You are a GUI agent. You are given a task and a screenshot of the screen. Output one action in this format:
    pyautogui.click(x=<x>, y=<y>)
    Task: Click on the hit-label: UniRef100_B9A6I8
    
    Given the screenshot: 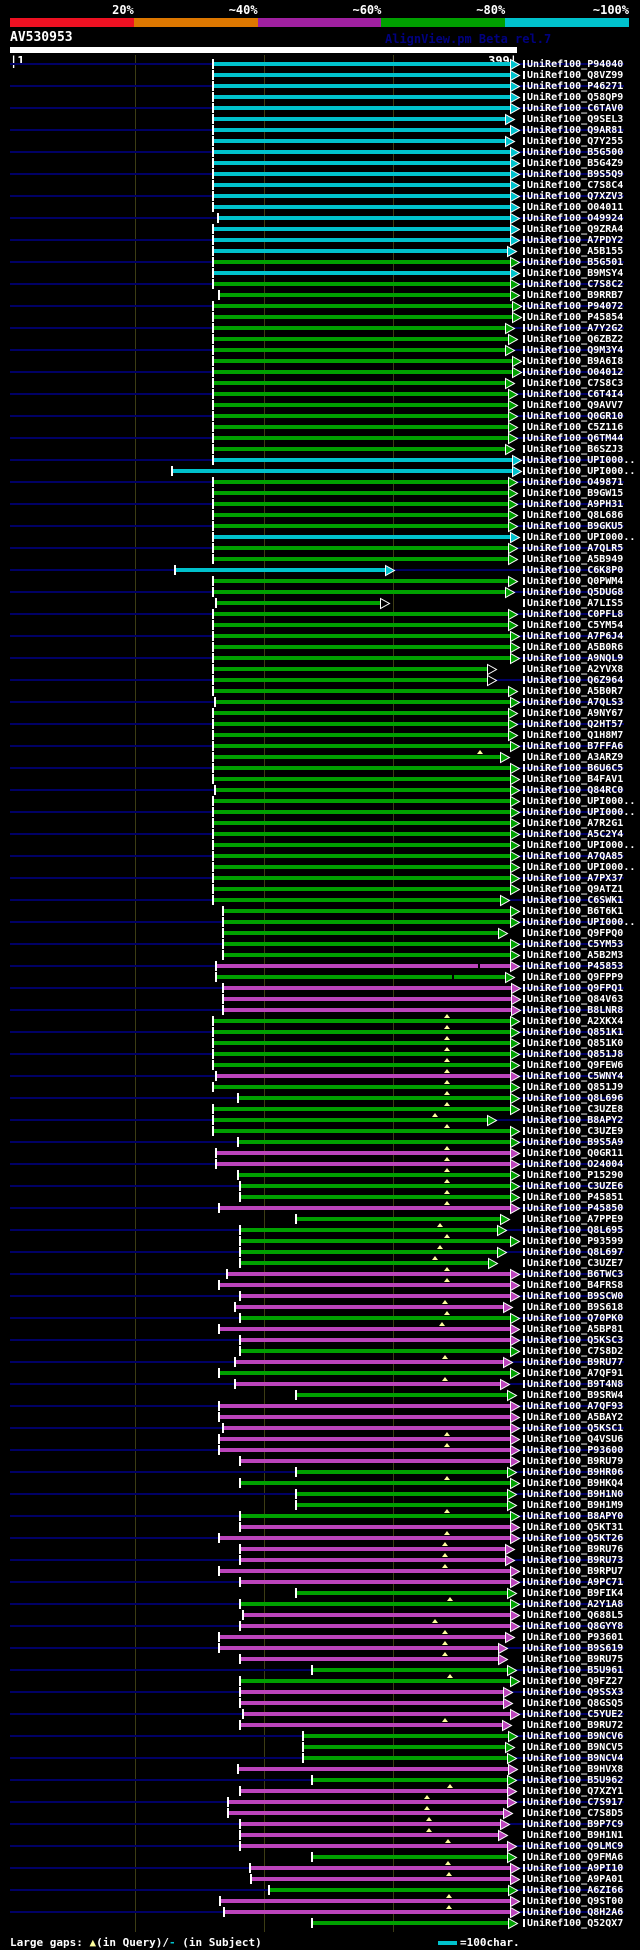 What is the action you would take?
    pyautogui.click(x=575, y=361)
    